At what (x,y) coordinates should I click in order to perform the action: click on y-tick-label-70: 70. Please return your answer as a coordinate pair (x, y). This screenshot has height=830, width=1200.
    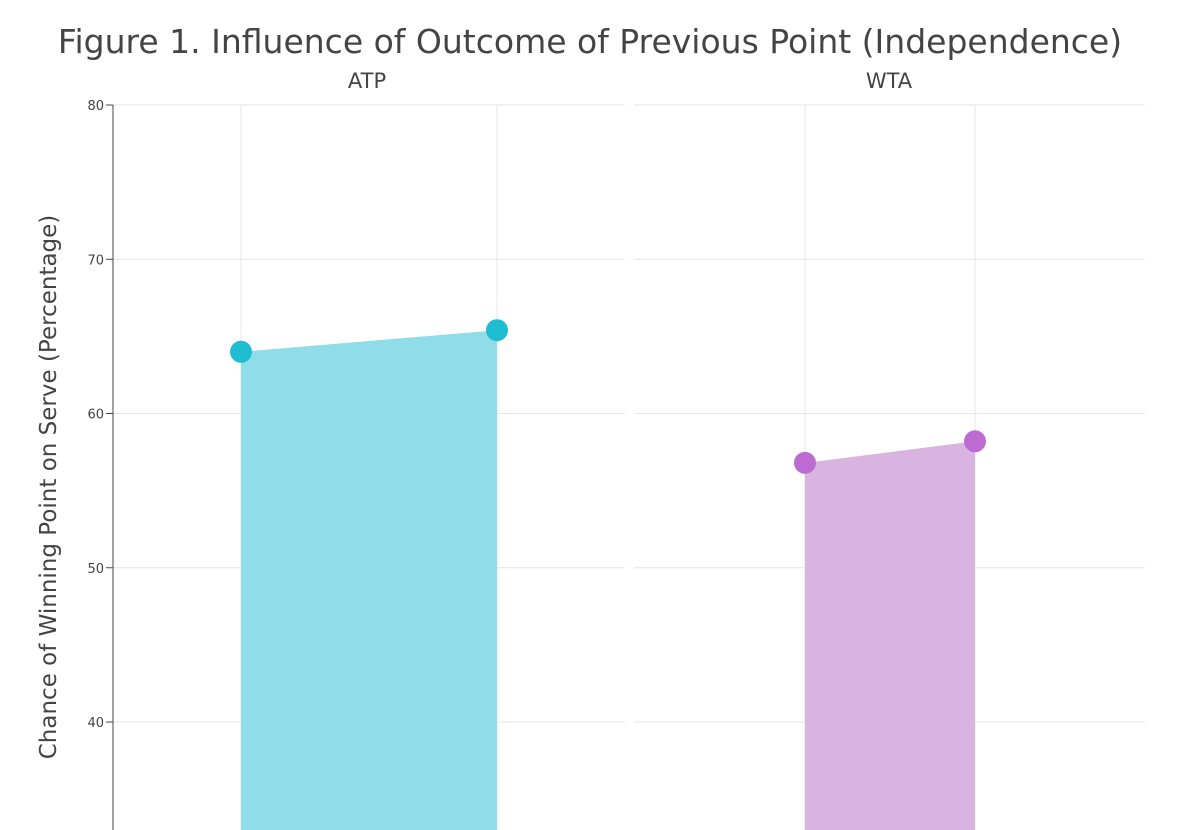
    Looking at the image, I should click on (95, 260).